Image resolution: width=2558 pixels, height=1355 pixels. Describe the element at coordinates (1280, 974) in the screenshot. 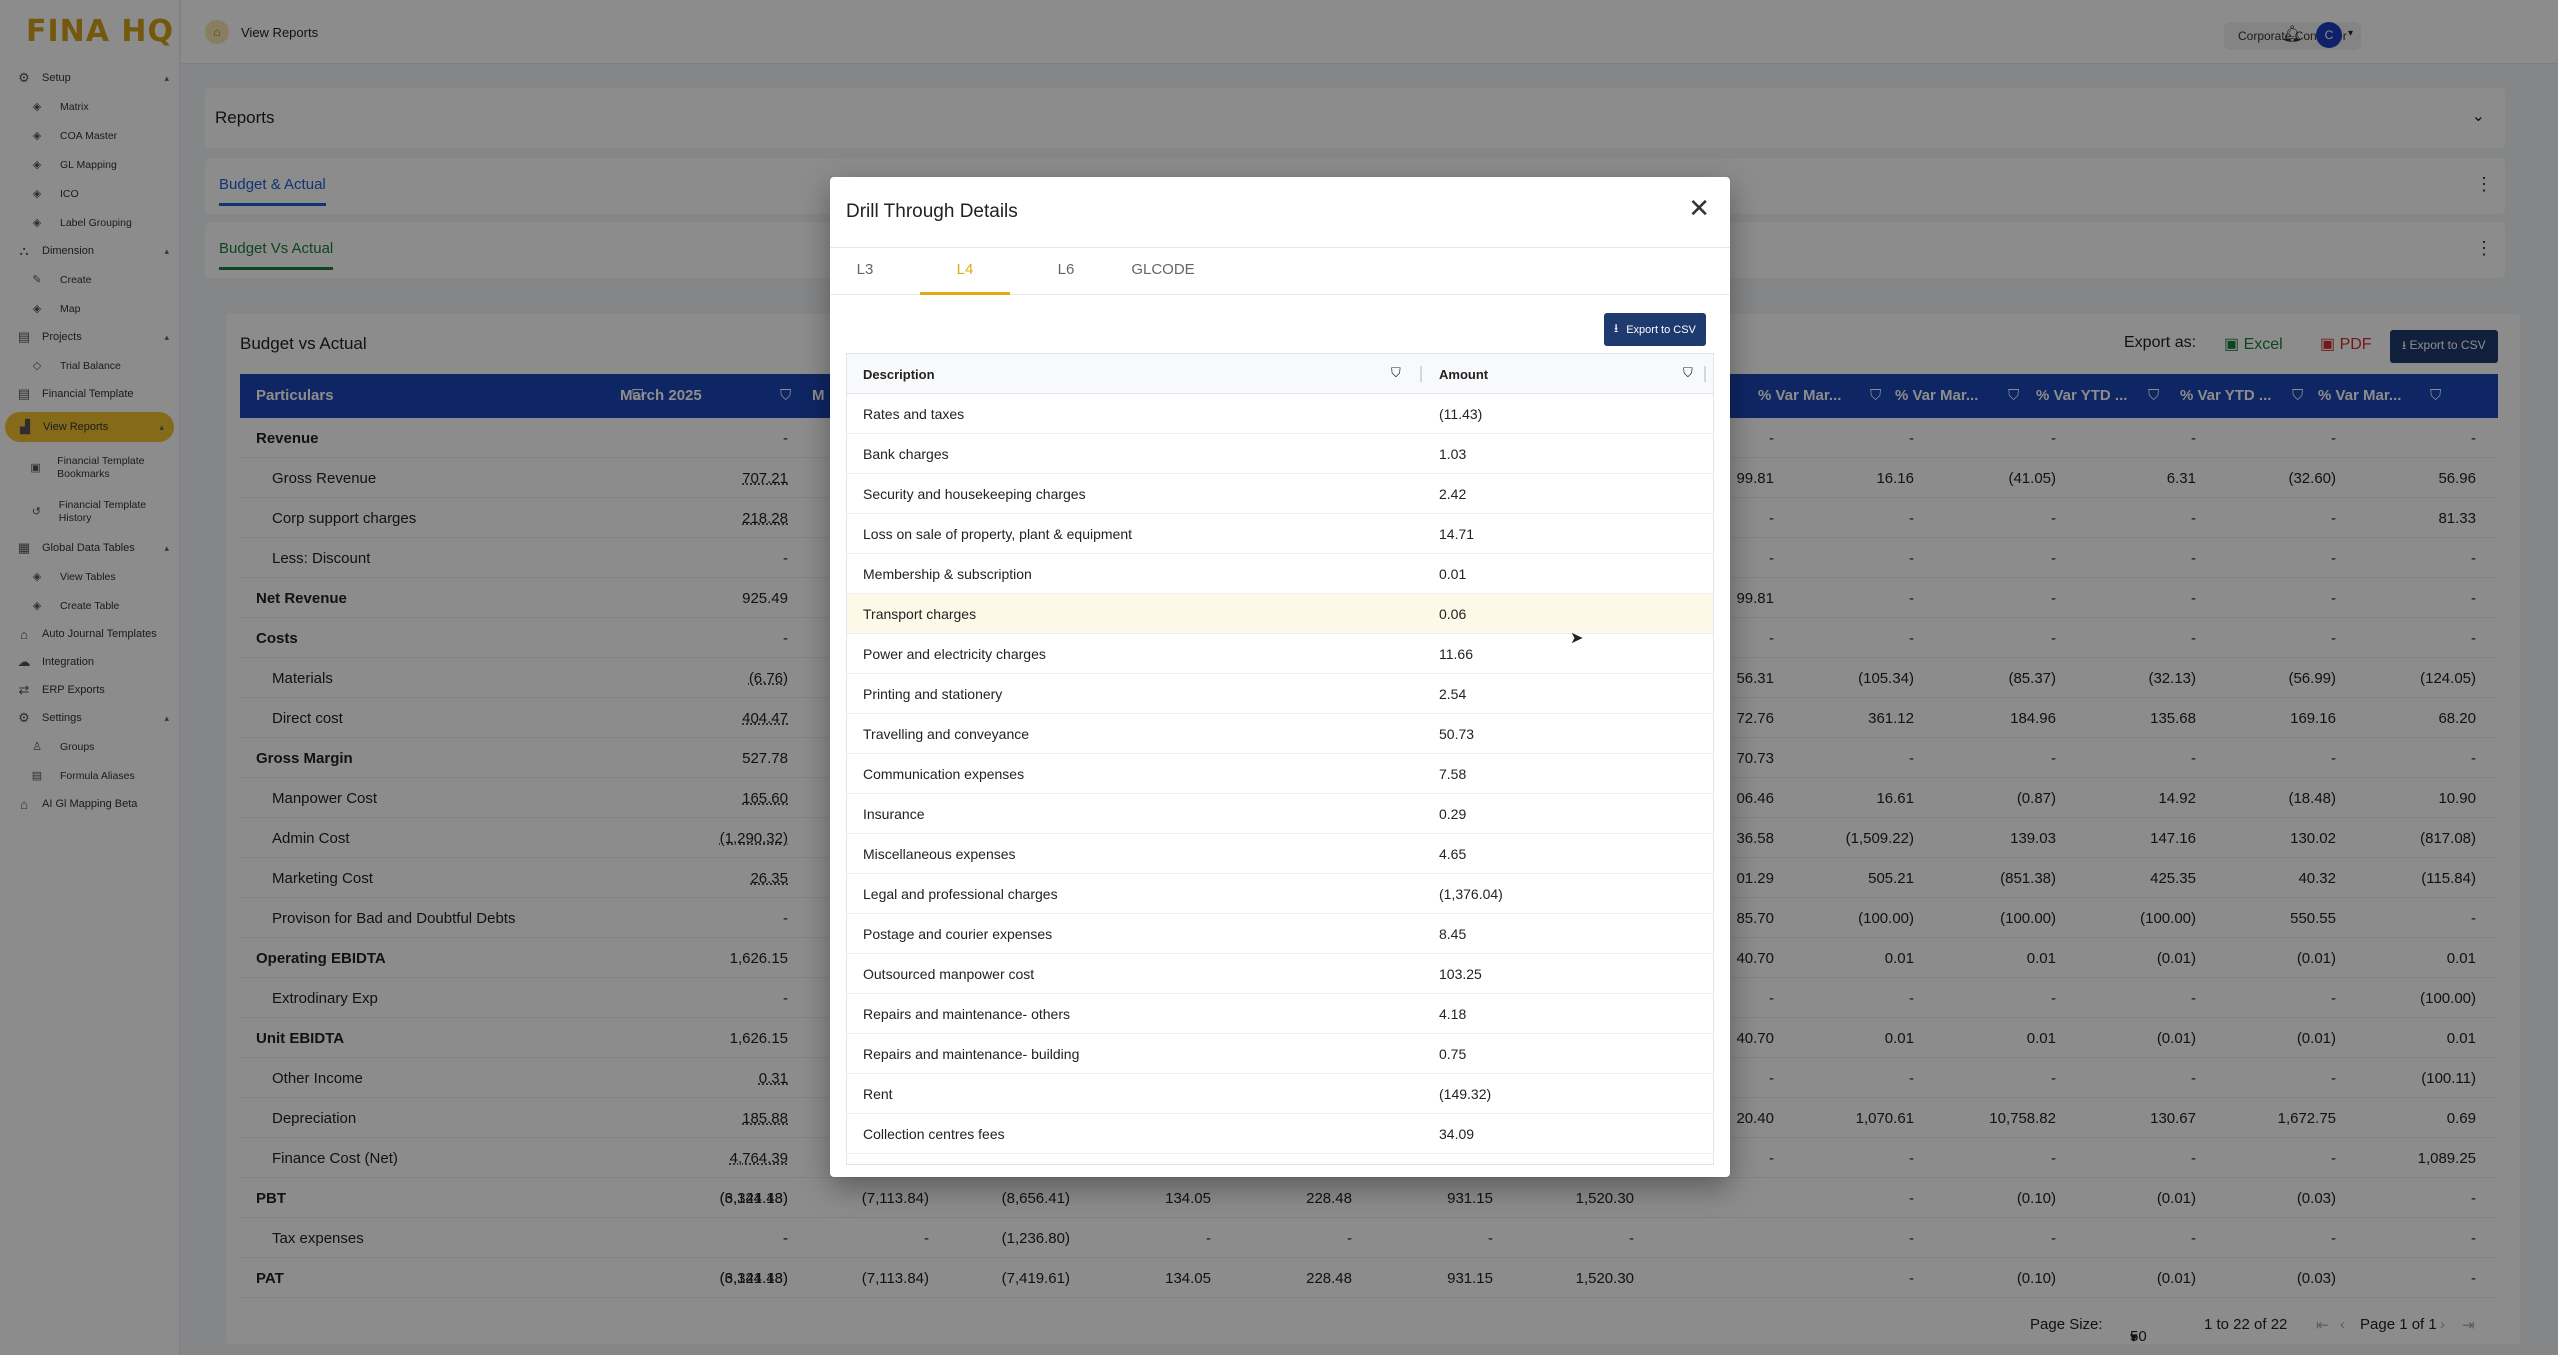

I see `table-row: Outsourced manpower cost 103.25` at that location.